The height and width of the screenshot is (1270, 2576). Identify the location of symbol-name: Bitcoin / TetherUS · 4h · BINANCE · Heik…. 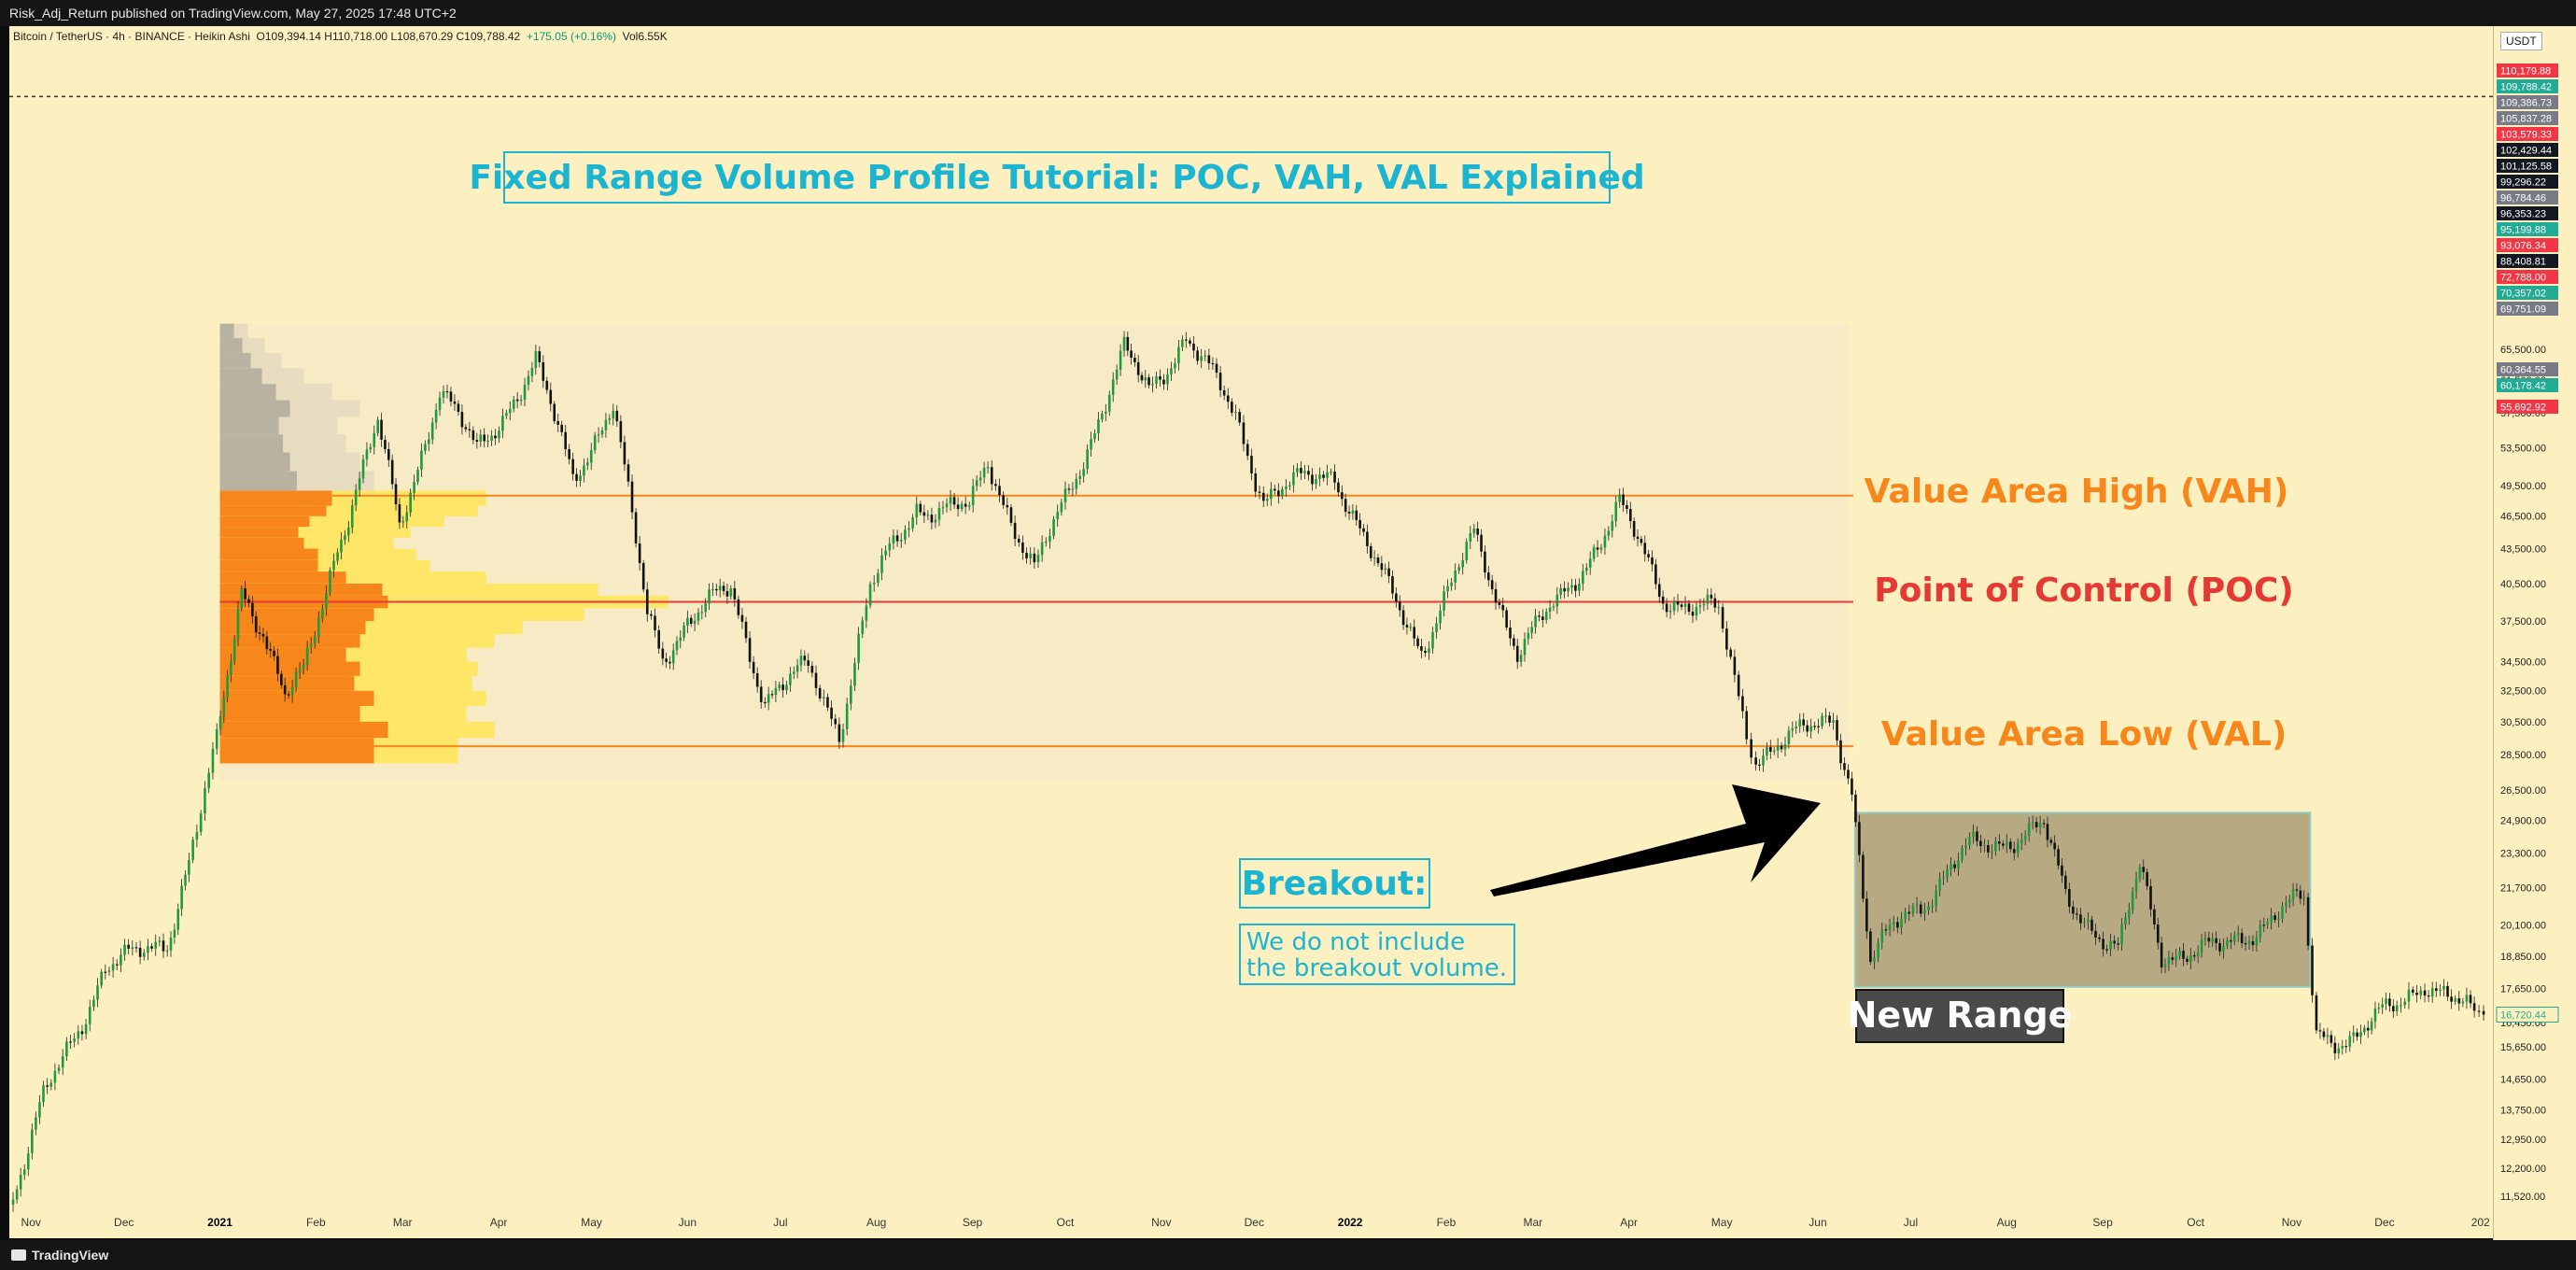
(131, 36).